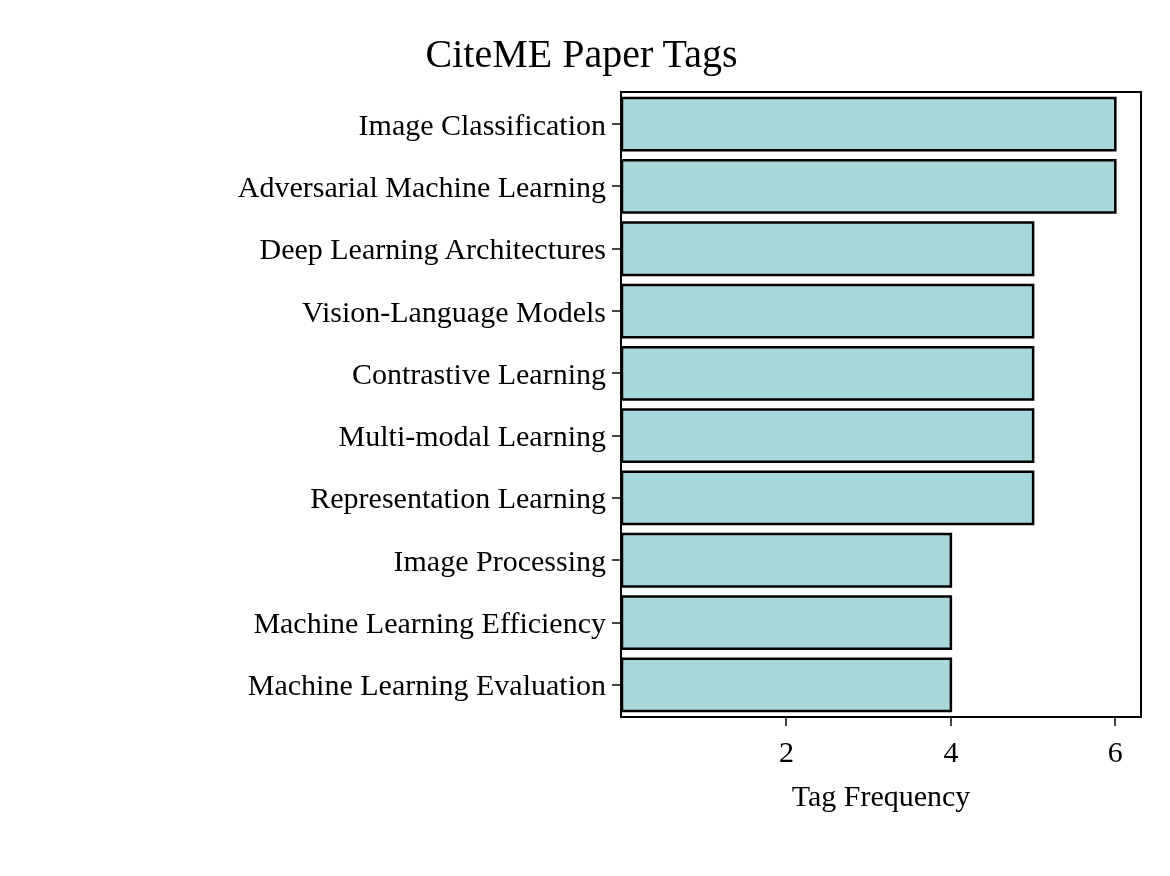  What do you see at coordinates (581, 54) in the screenshot?
I see `chart-title: CiteME Paper Tags` at bounding box center [581, 54].